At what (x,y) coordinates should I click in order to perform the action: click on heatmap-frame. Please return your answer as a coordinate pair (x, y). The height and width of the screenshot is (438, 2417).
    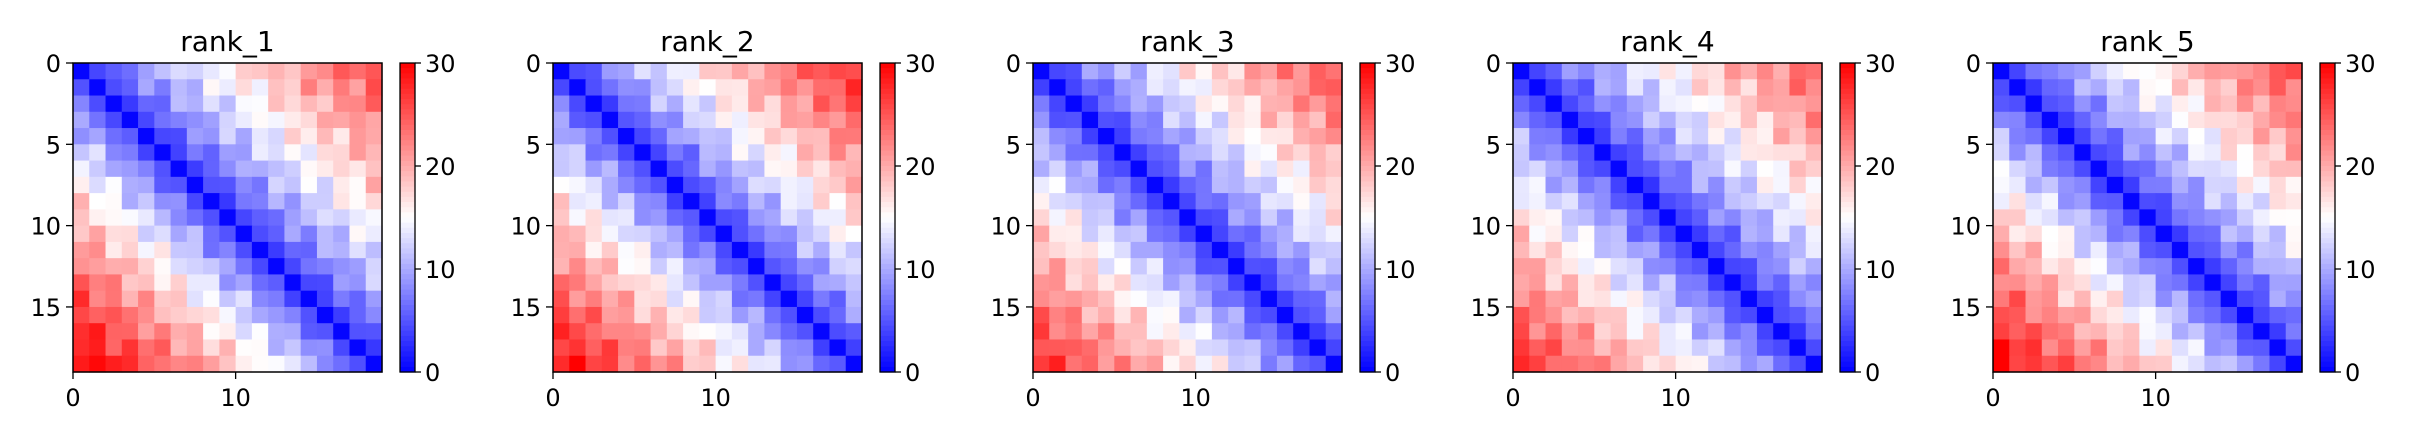
    Looking at the image, I should click on (707, 217).